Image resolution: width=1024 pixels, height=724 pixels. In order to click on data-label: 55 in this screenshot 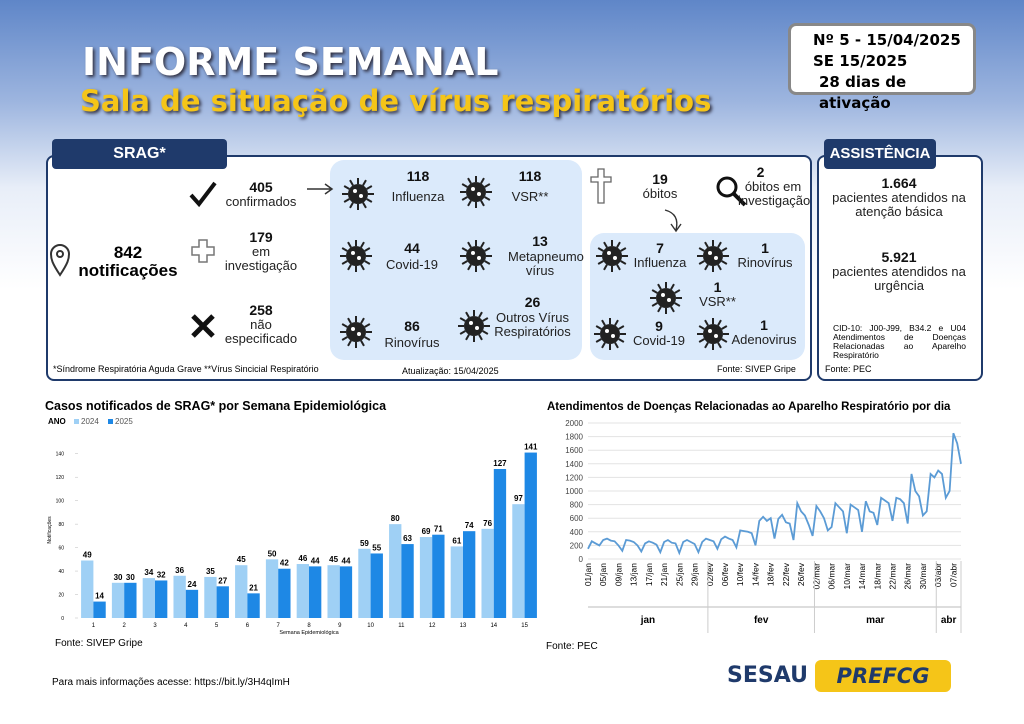, I will do `click(376, 547)`.